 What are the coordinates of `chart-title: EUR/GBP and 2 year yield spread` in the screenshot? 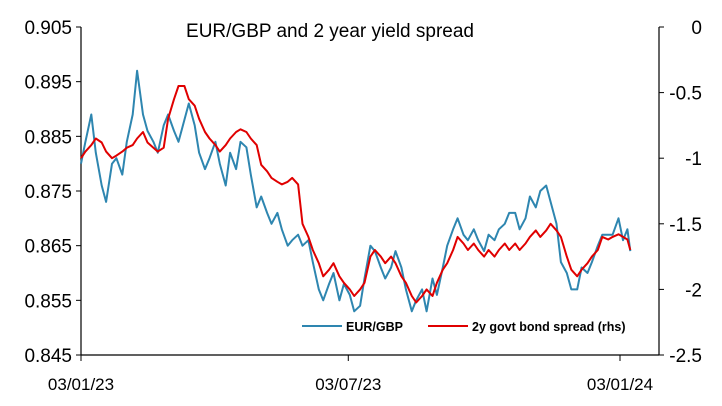 It's located at (330, 31).